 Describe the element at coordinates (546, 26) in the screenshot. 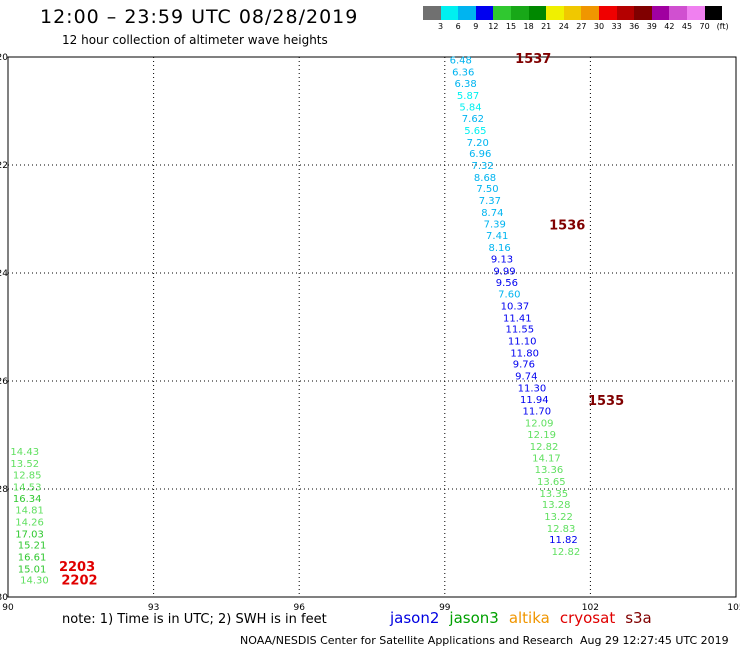

I see `color-scale-label: 21` at that location.